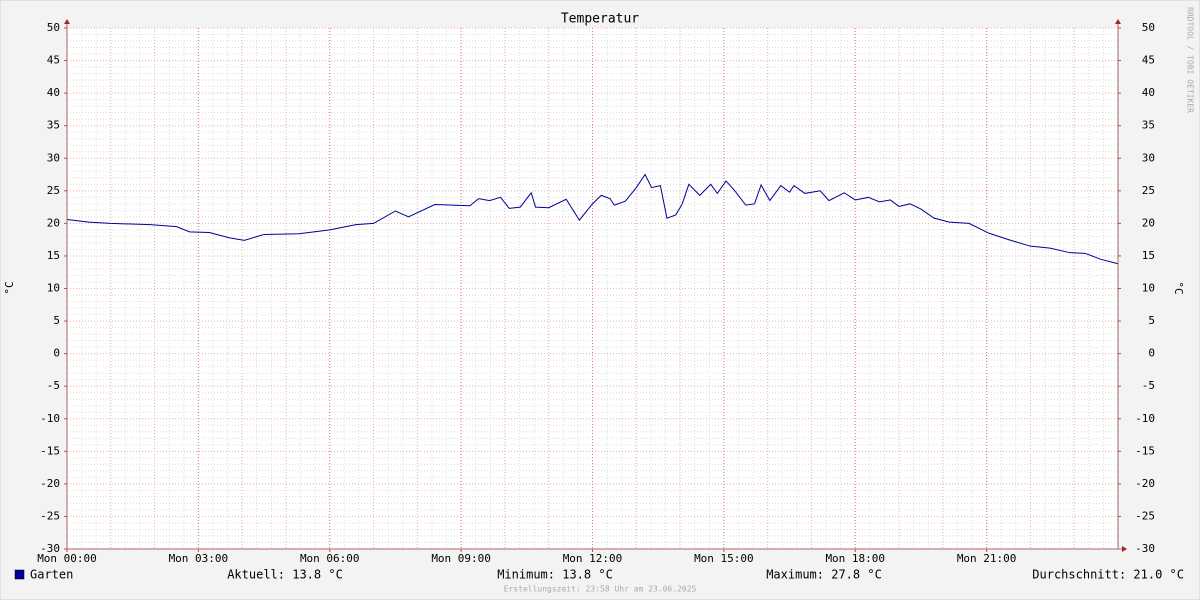 The height and width of the screenshot is (600, 1200). What do you see at coordinates (1148, 157) in the screenshot?
I see `y2-tick-label: 30` at bounding box center [1148, 157].